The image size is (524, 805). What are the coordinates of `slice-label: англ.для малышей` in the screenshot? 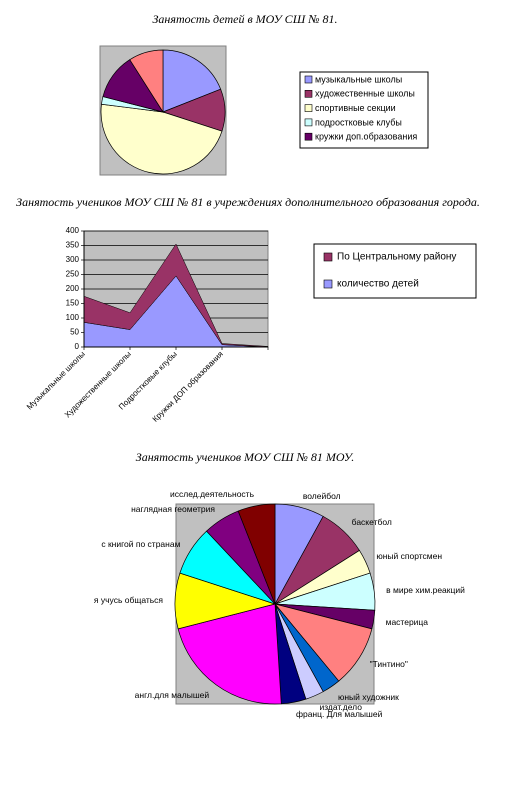 It's located at (172, 694).